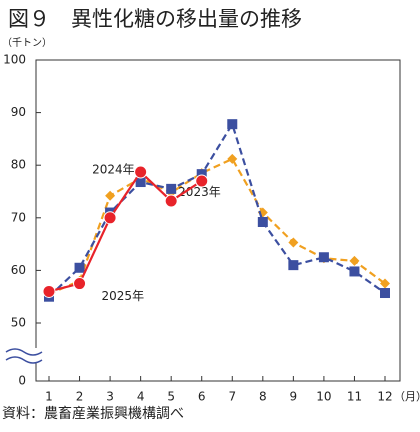 The height and width of the screenshot is (432, 420). What do you see at coordinates (93, 414) in the screenshot?
I see `source-note: 資料：農畜産業振興機構調べ` at bounding box center [93, 414].